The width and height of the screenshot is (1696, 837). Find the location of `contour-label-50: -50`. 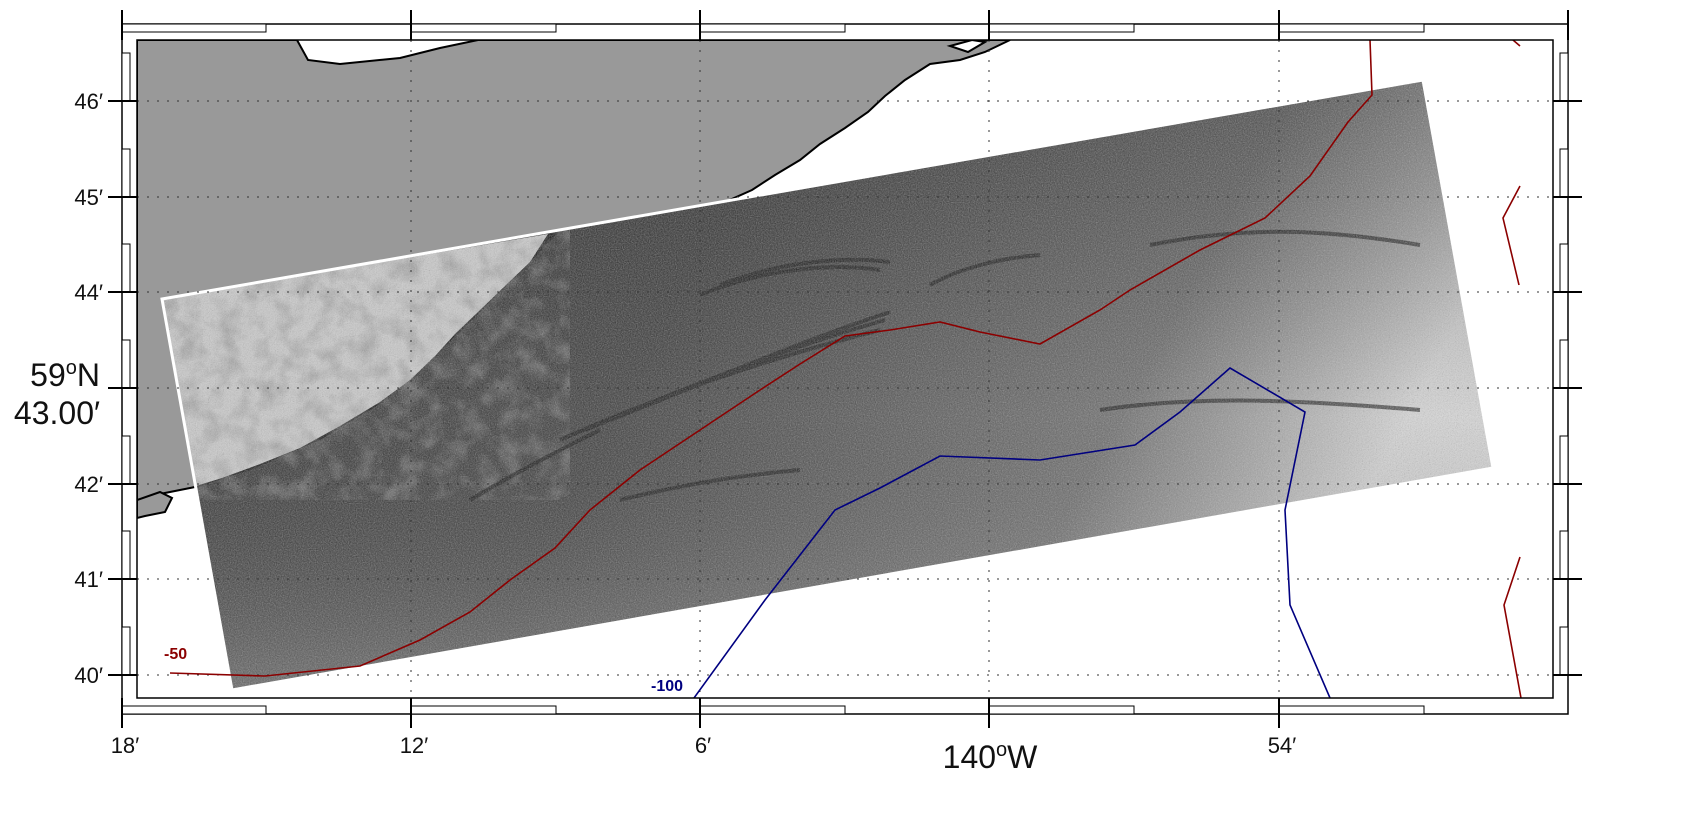

contour-label-50: -50 is located at coordinates (175, 654).